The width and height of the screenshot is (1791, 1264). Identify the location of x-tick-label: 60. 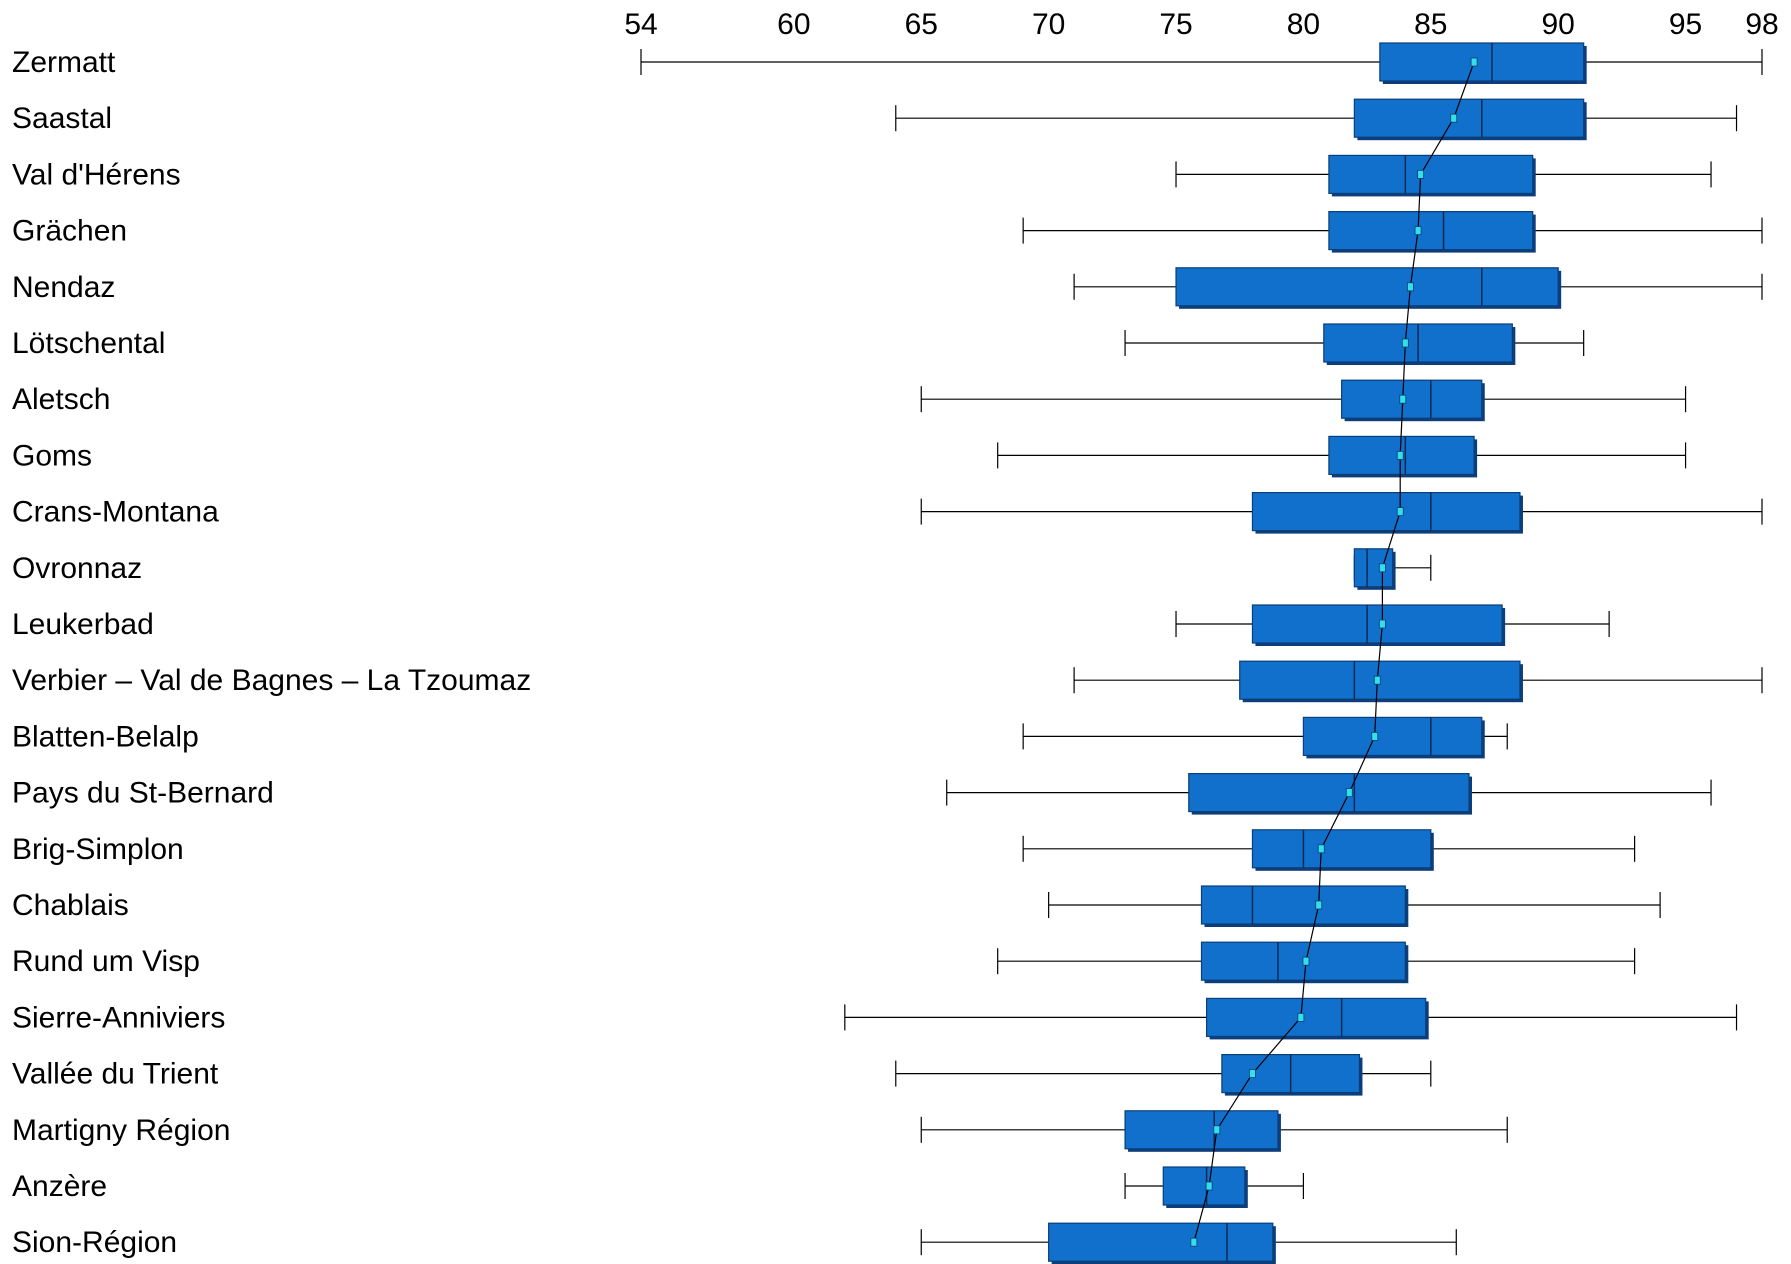
(793, 24).